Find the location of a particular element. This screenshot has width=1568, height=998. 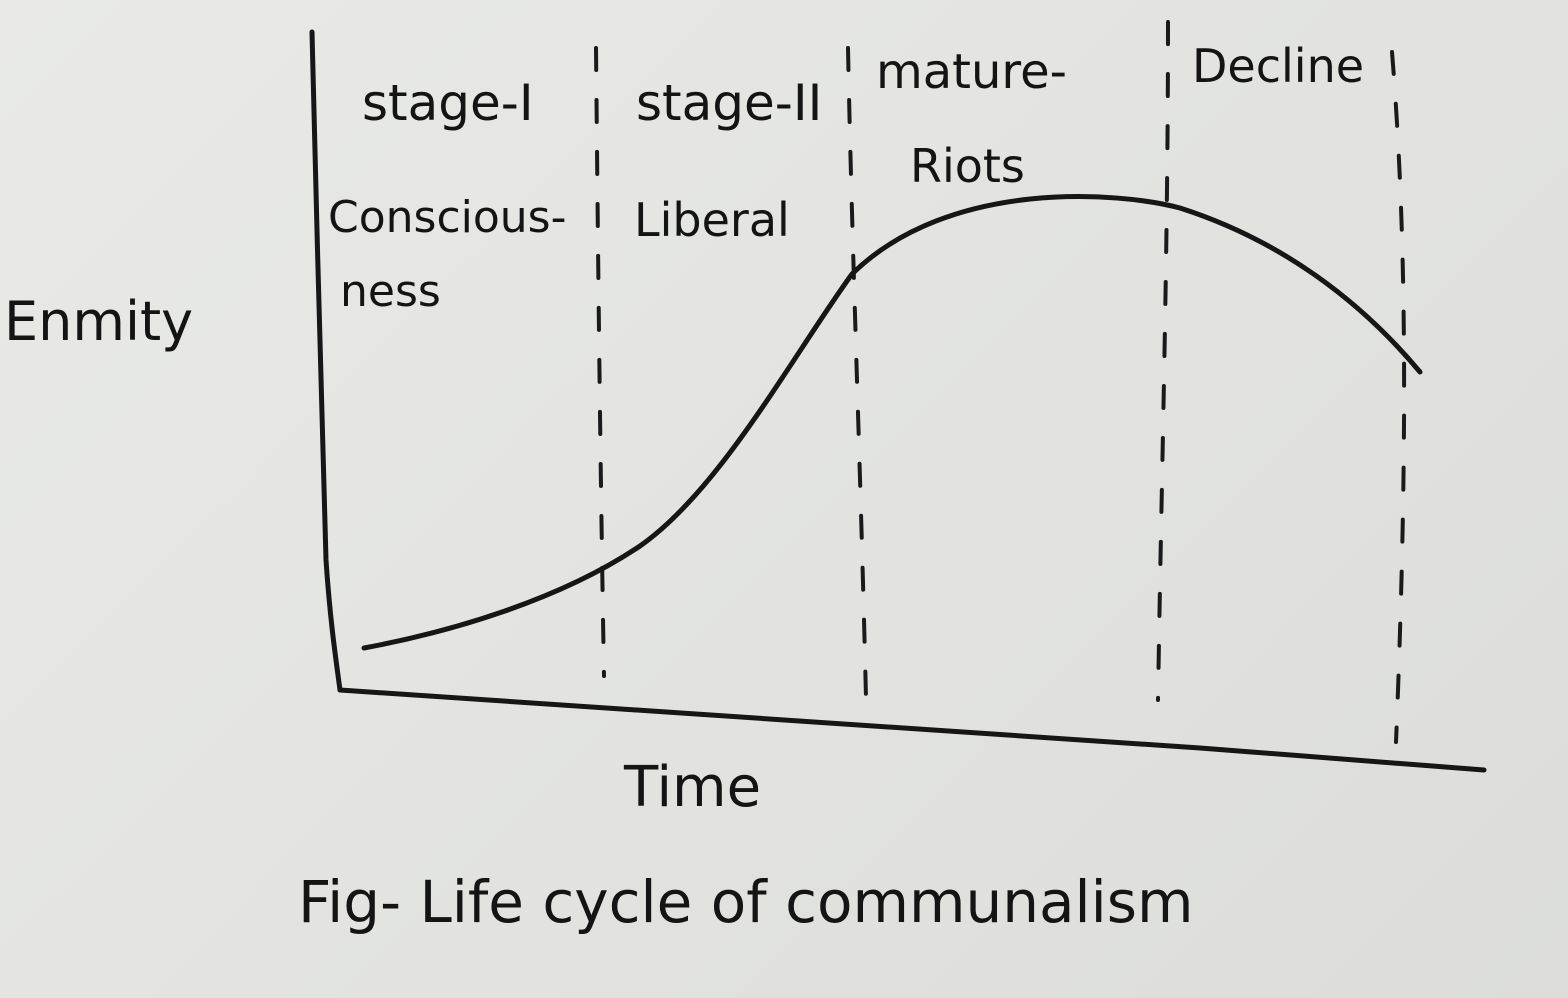

figure-caption: Fig- Life cycle of communalism is located at coordinates (745, 902).